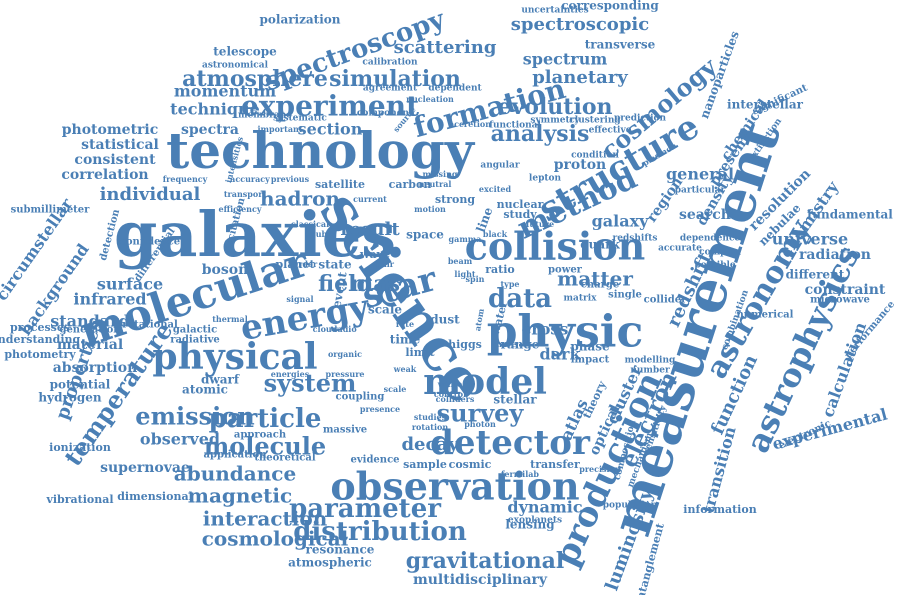  What do you see at coordinates (95, 368) in the screenshot?
I see `word-absorption: absorption` at bounding box center [95, 368].